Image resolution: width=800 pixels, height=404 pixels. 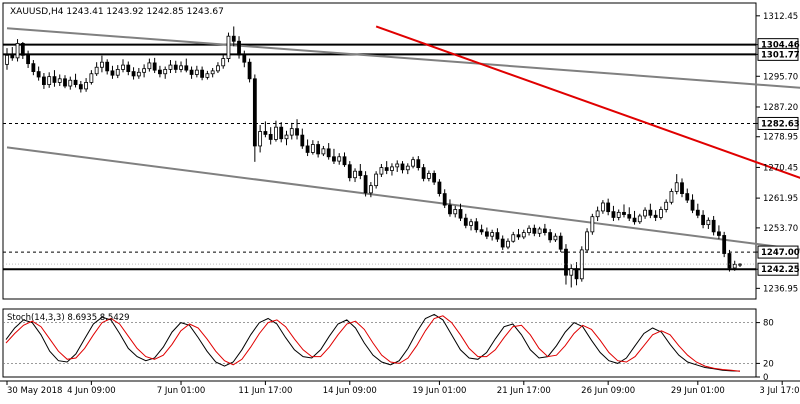 I want to click on x-tick-label: 11 Jun 17:00, so click(x=265, y=391).